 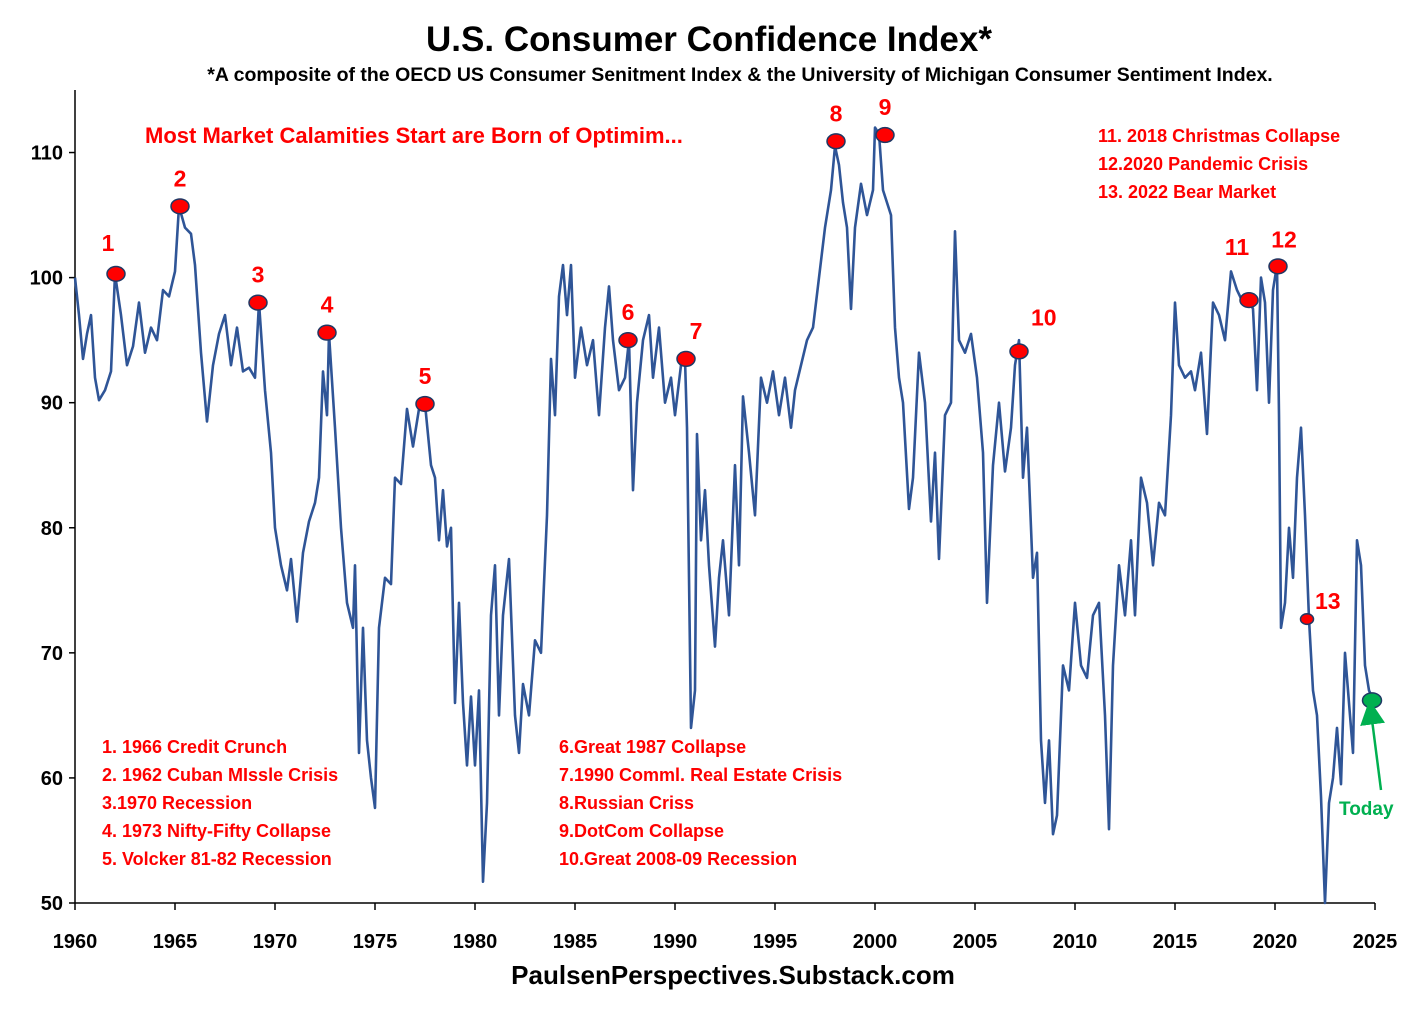 What do you see at coordinates (1075, 942) in the screenshot?
I see `x-tick-label: 2010` at bounding box center [1075, 942].